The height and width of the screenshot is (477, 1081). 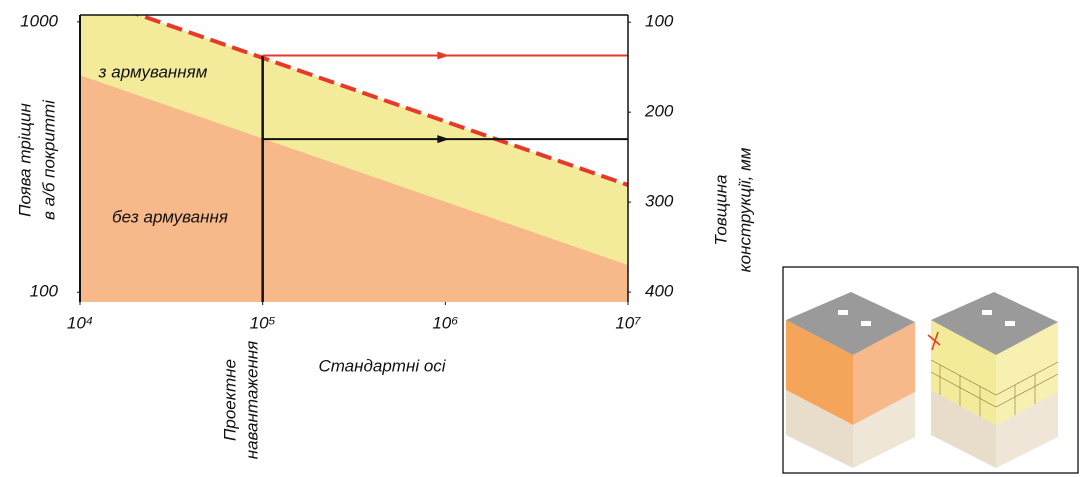 What do you see at coordinates (659, 201) in the screenshot?
I see `y2-tick-label: 300` at bounding box center [659, 201].